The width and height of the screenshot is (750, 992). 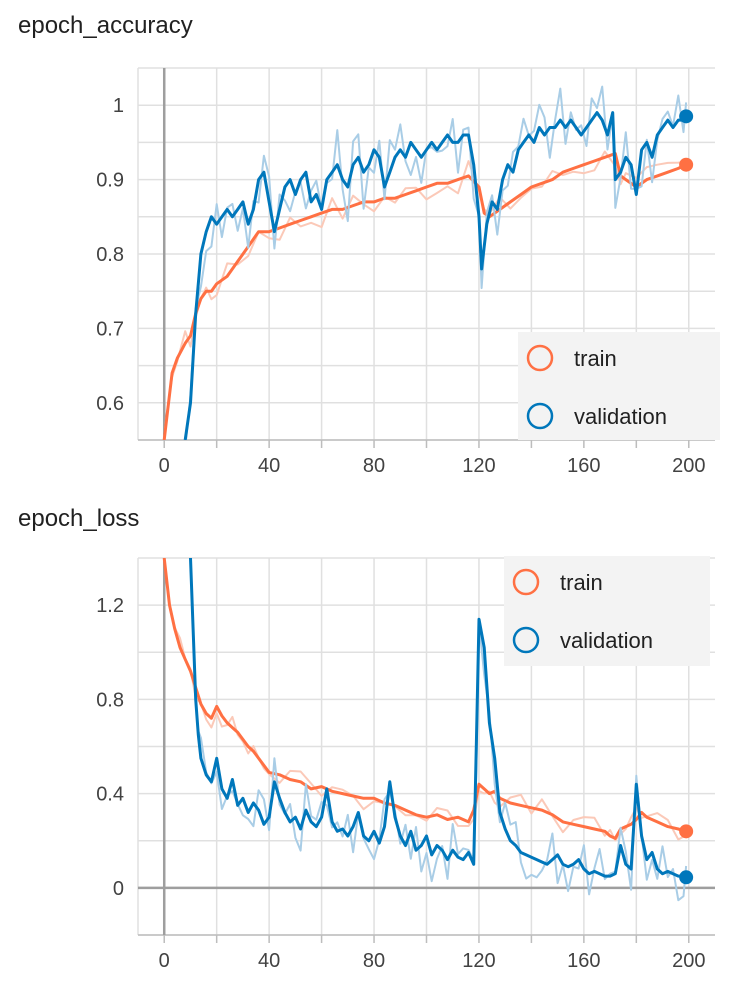 I want to click on loss-legend: train validation, so click(x=607, y=611).